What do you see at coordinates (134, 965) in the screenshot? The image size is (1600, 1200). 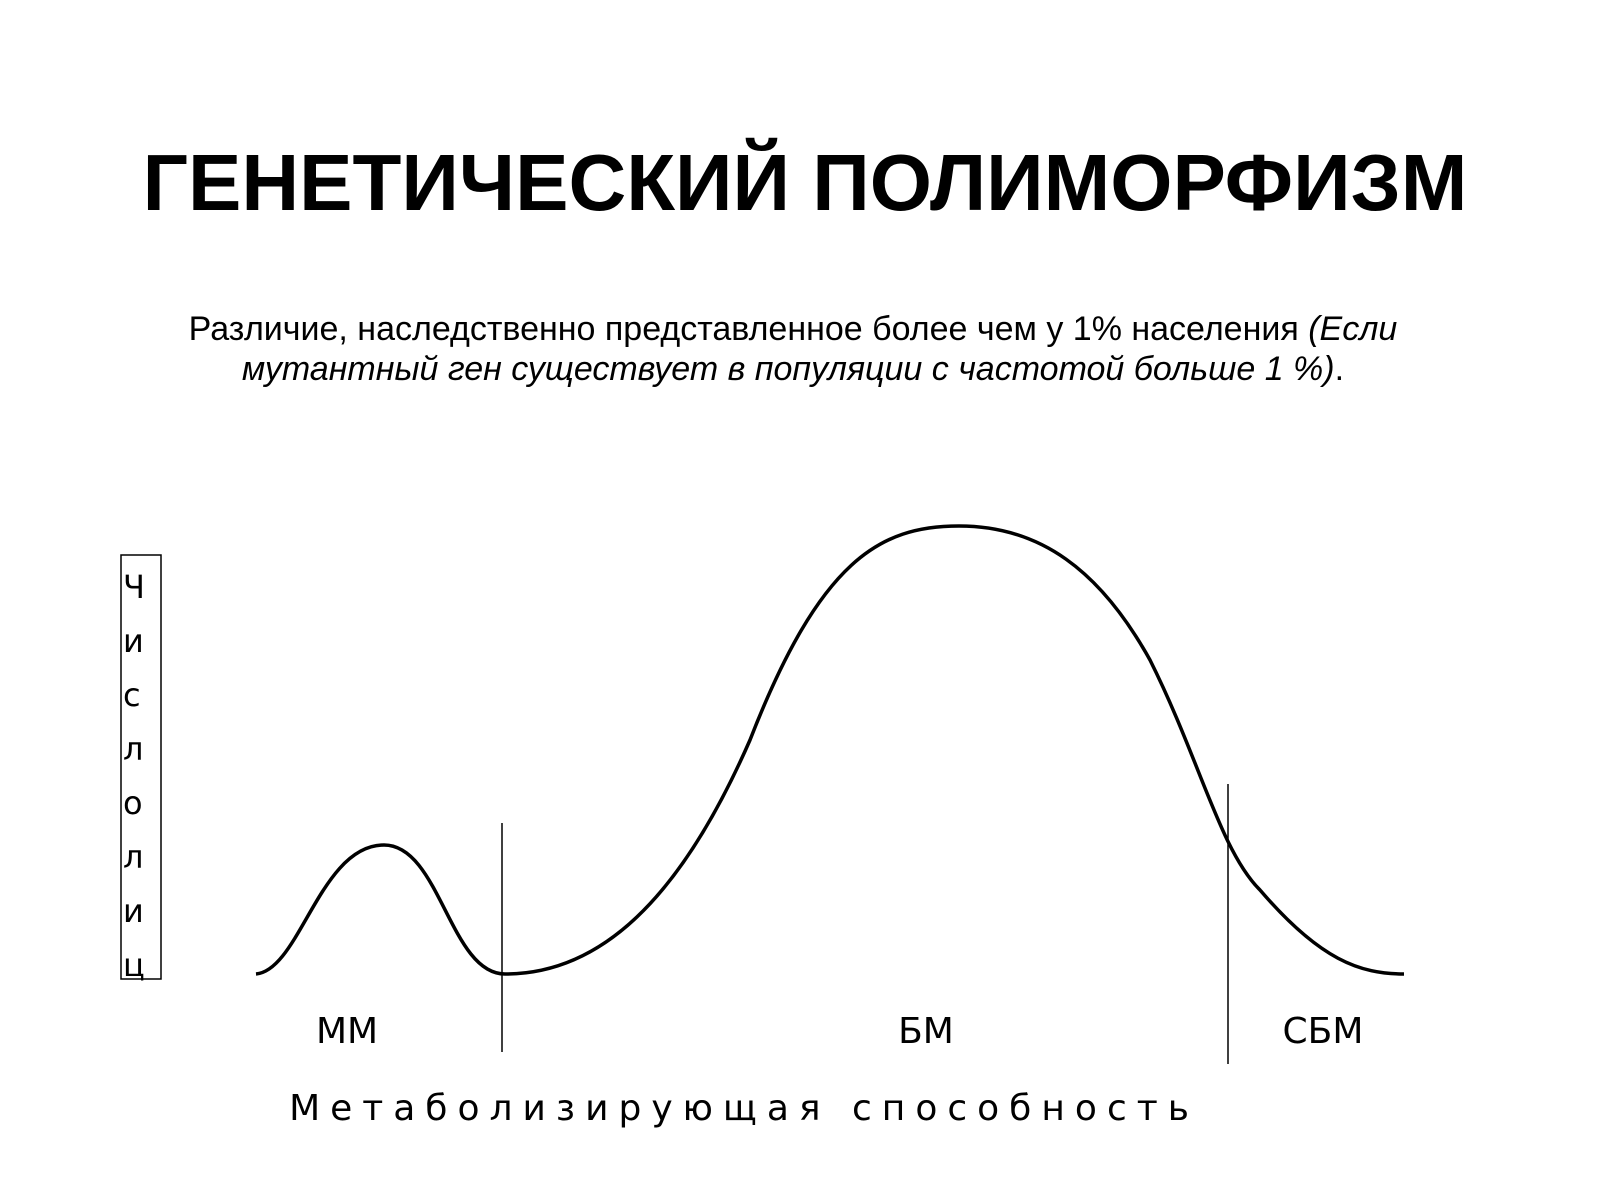 I see `y-axis-letter: ц` at bounding box center [134, 965].